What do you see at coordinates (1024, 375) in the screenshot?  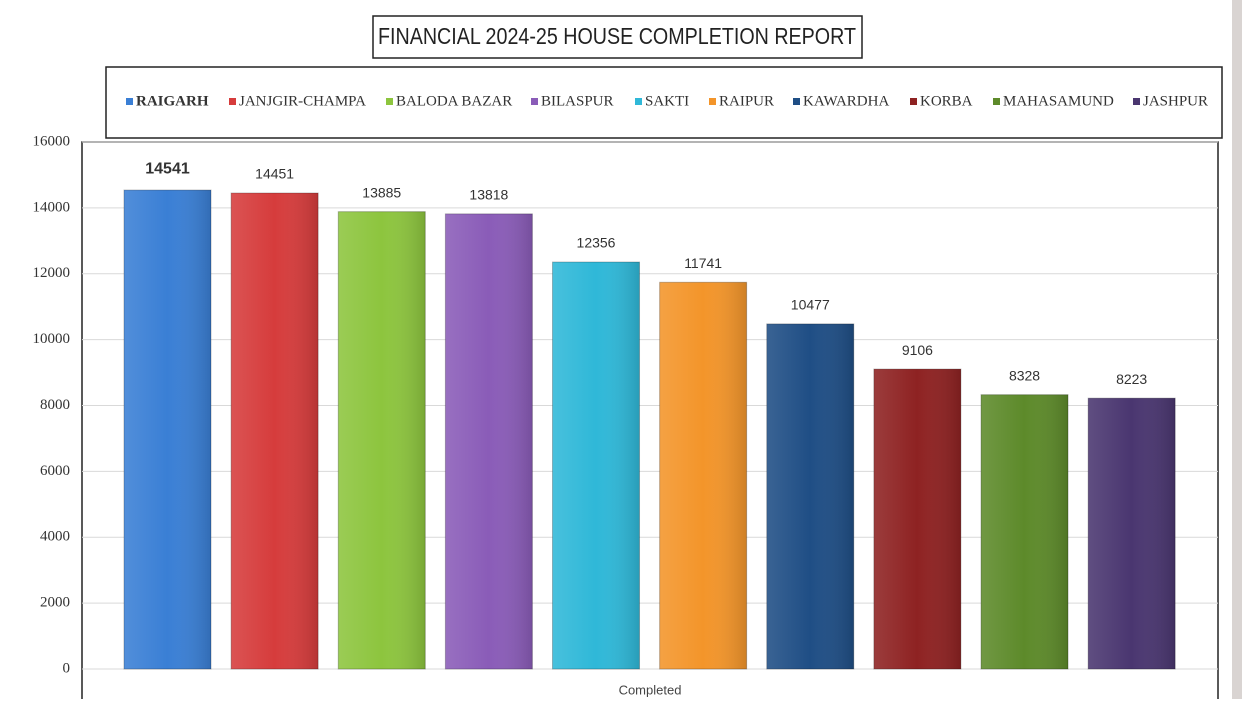 I see `data-label: 8328` at bounding box center [1024, 375].